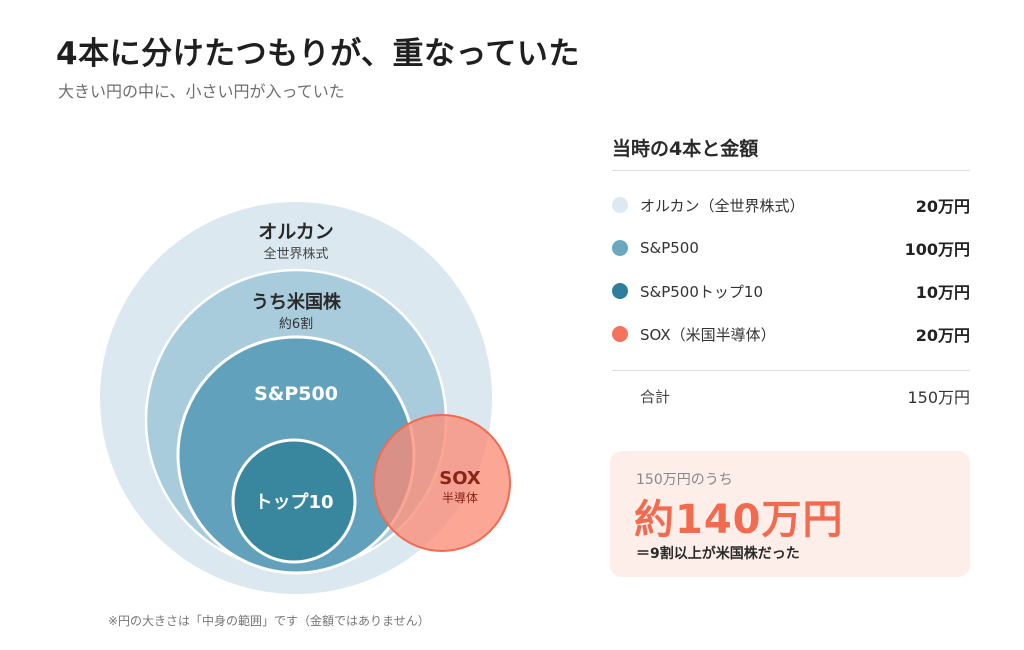 Image resolution: width=1024 pixels, height=650 pixels. What do you see at coordinates (739, 520) in the screenshot?
I see `highlight-amount: 約140万円` at bounding box center [739, 520].